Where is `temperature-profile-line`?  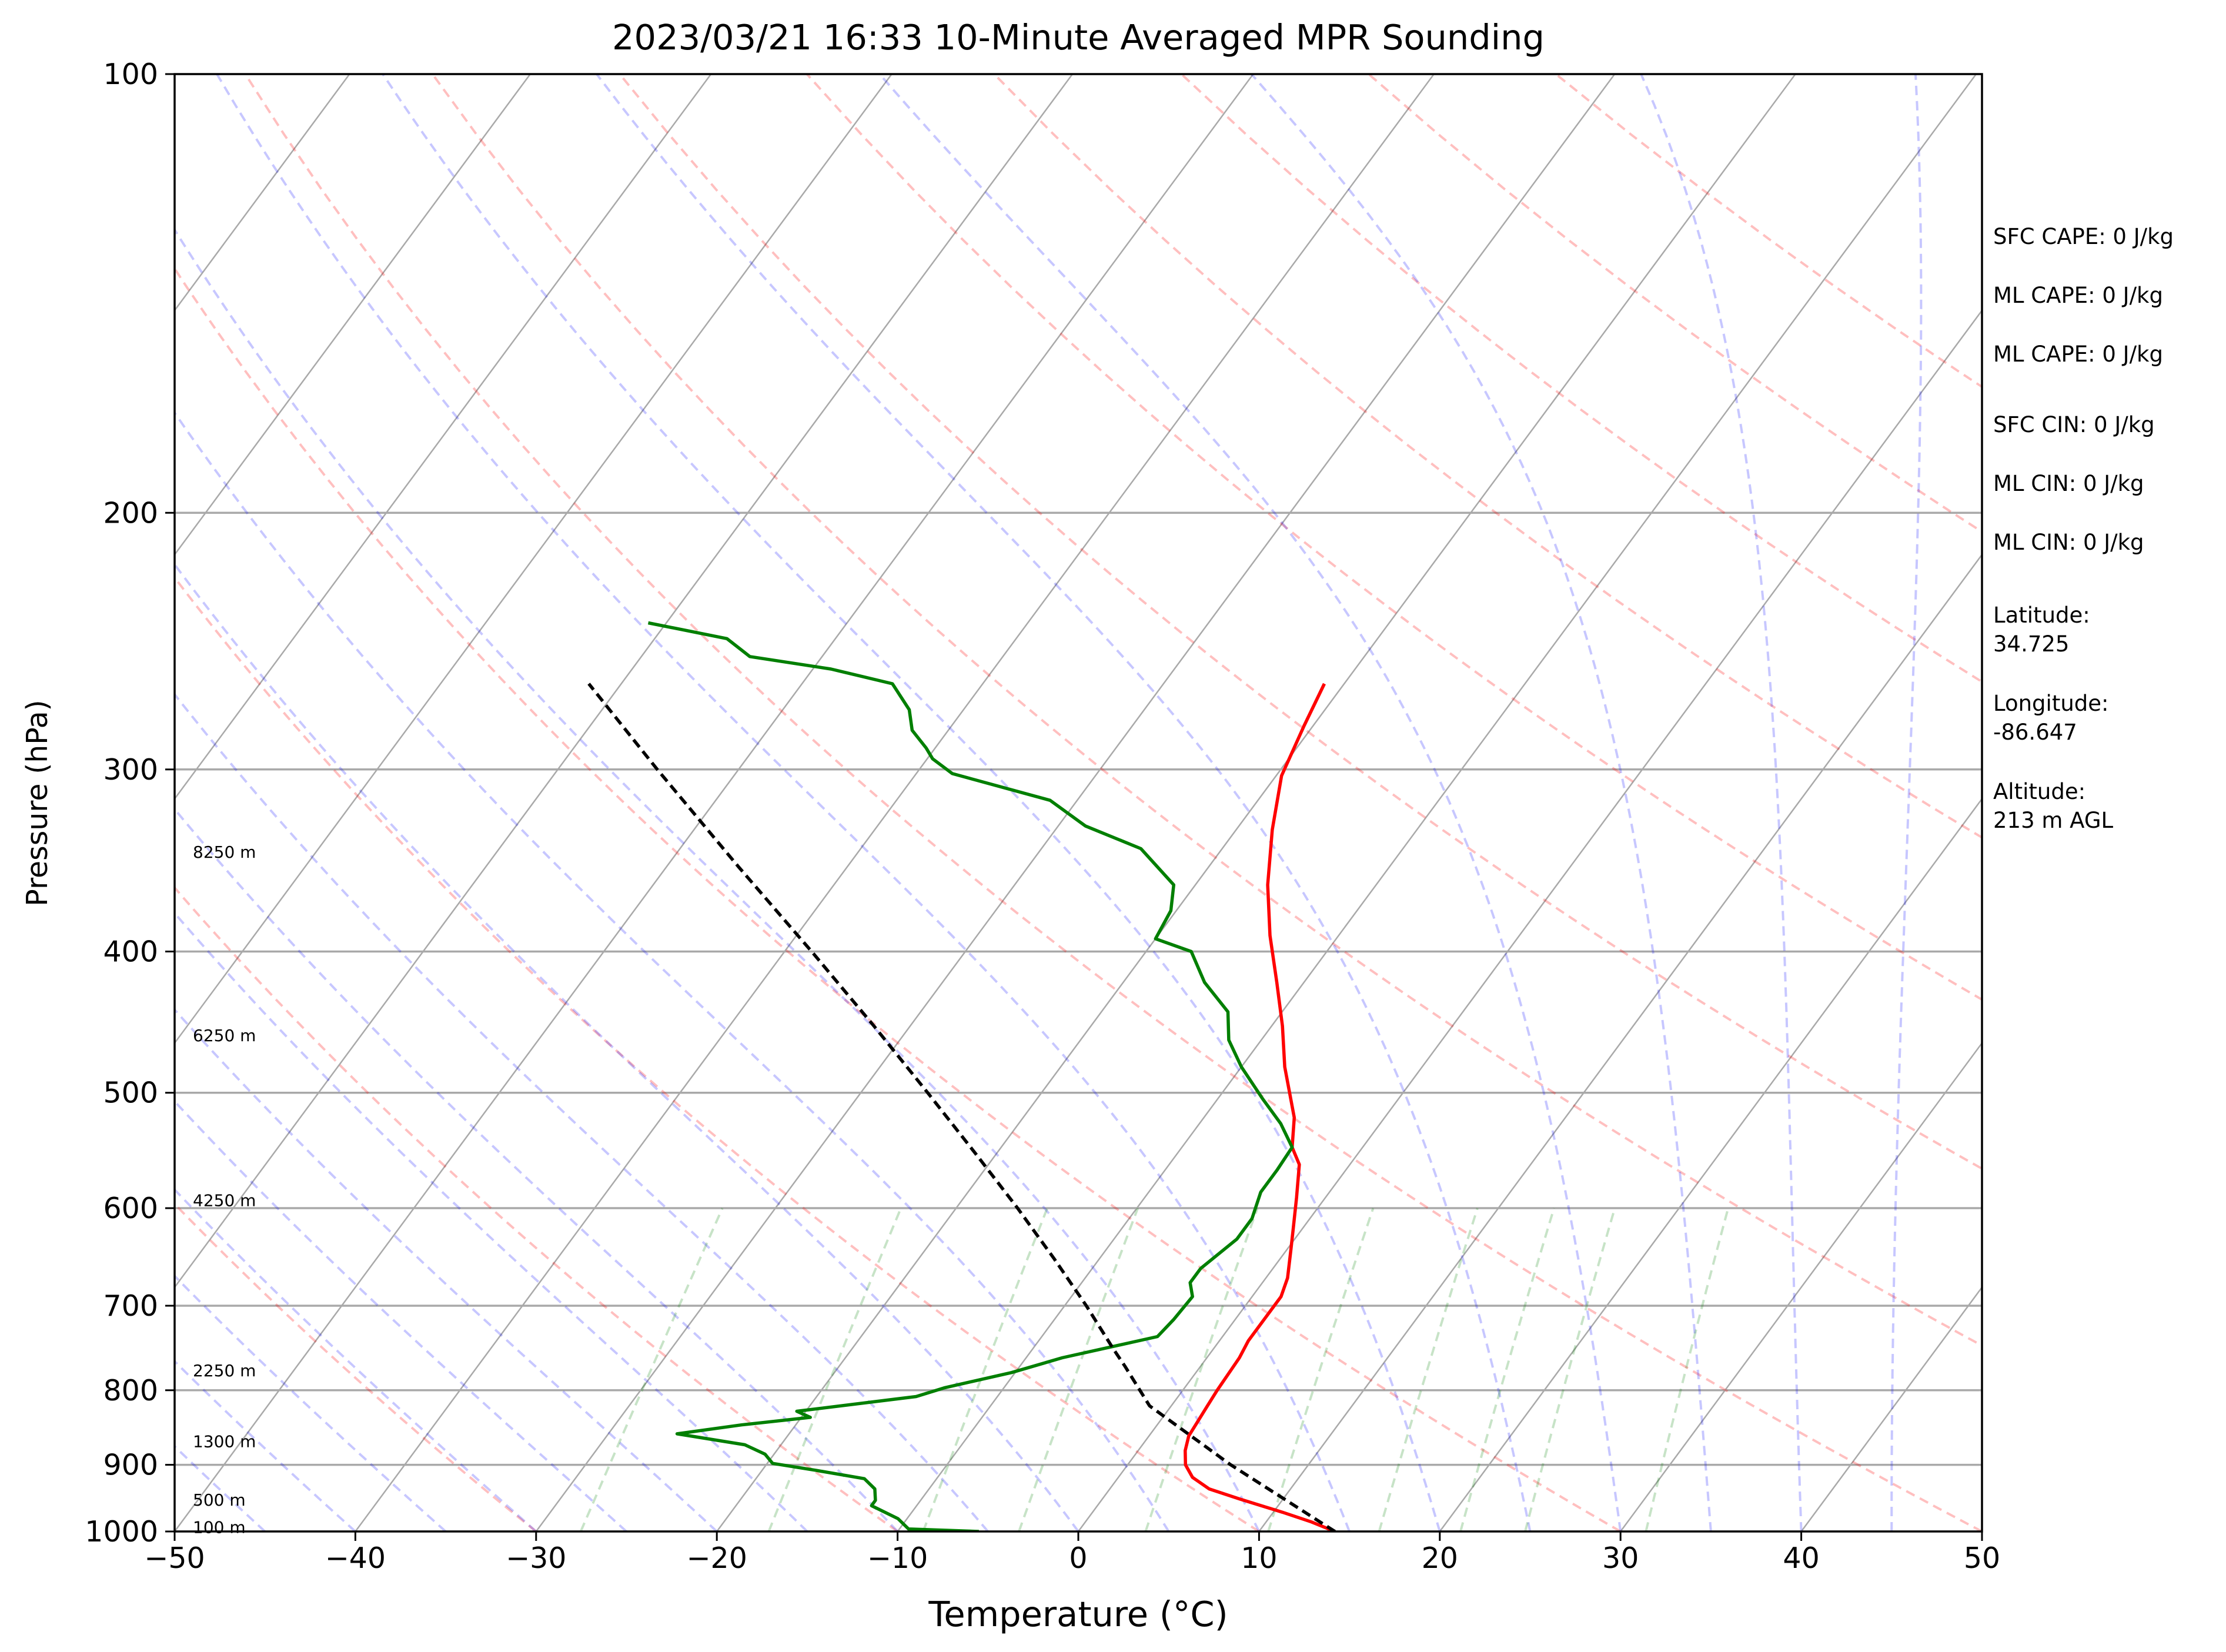 temperature-profile-line is located at coordinates (1260, 1107).